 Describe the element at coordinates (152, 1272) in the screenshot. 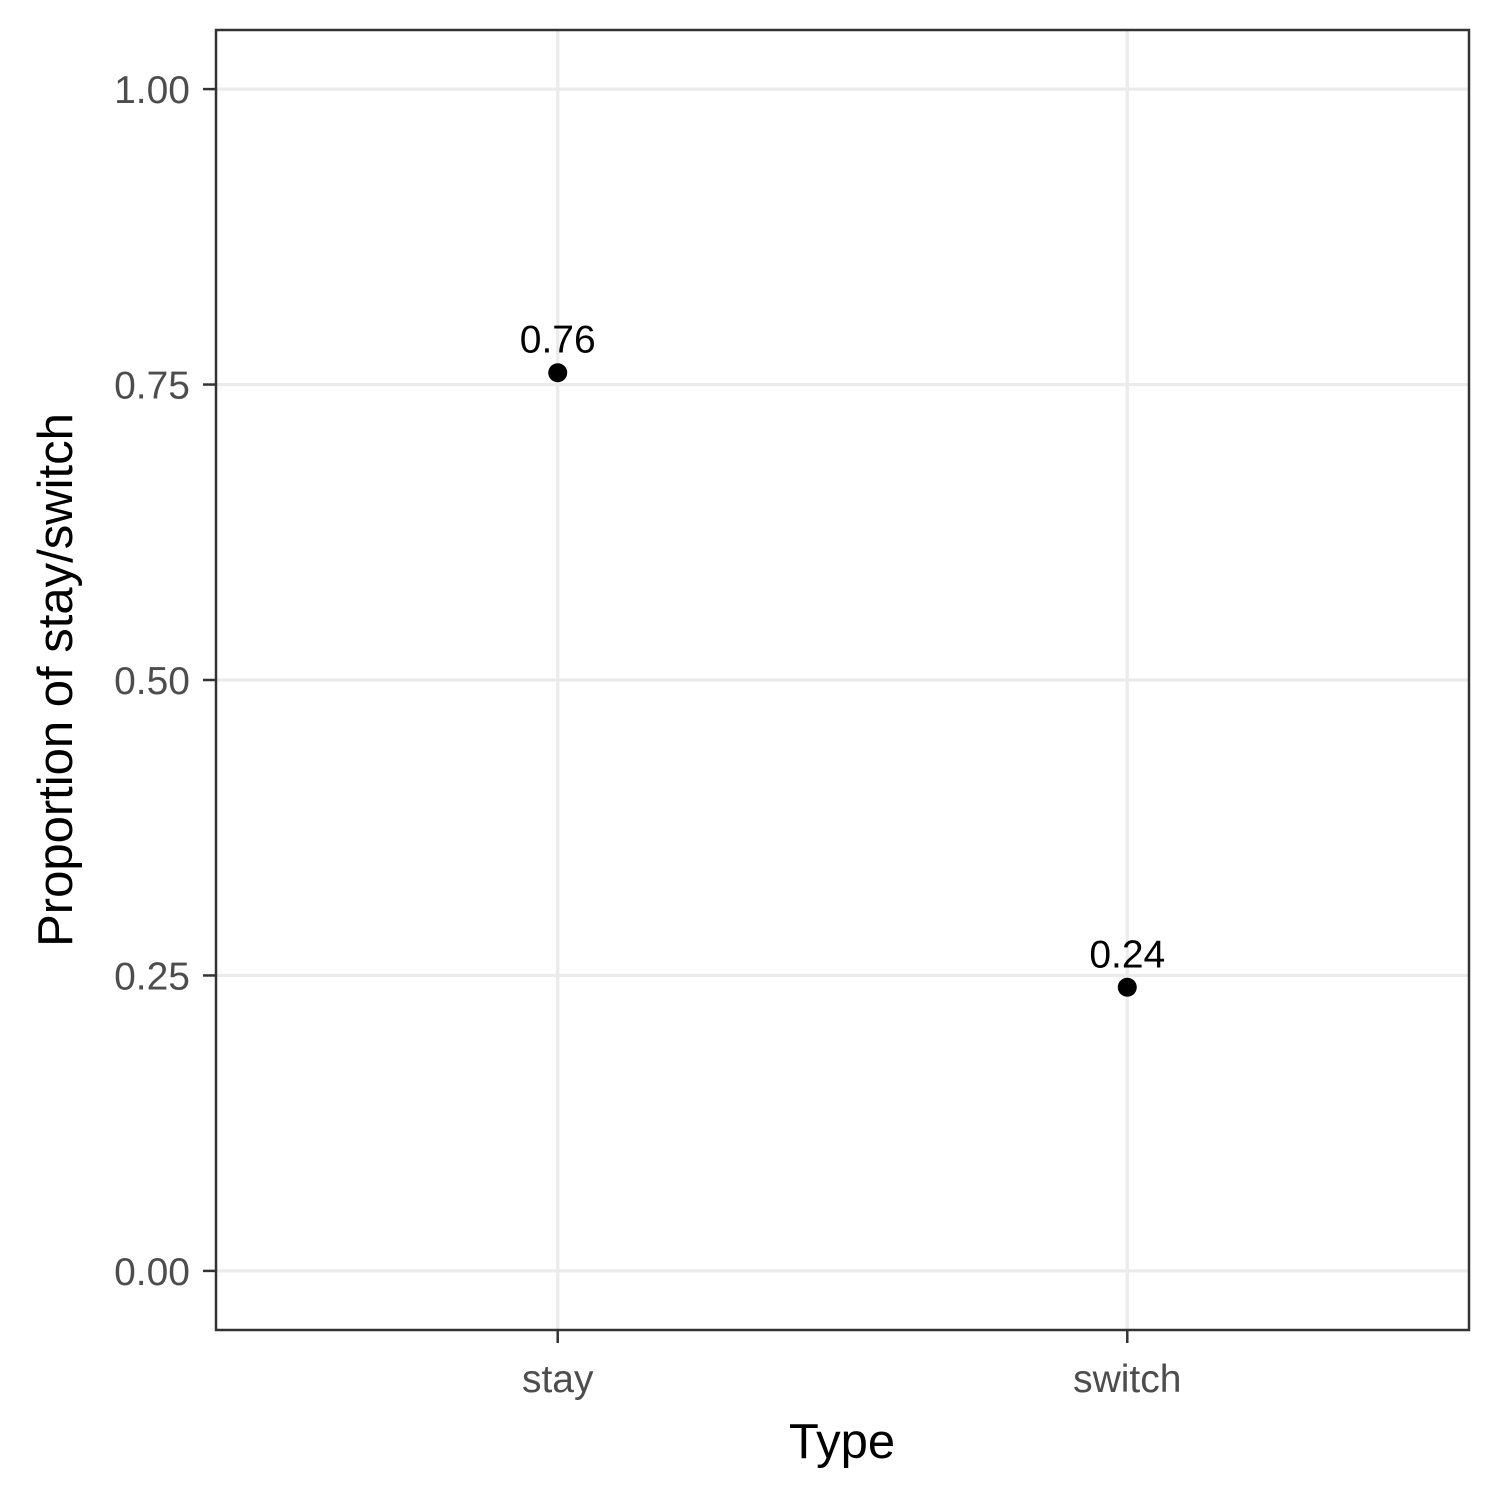

I see `y-tick-label: 0.00` at that location.